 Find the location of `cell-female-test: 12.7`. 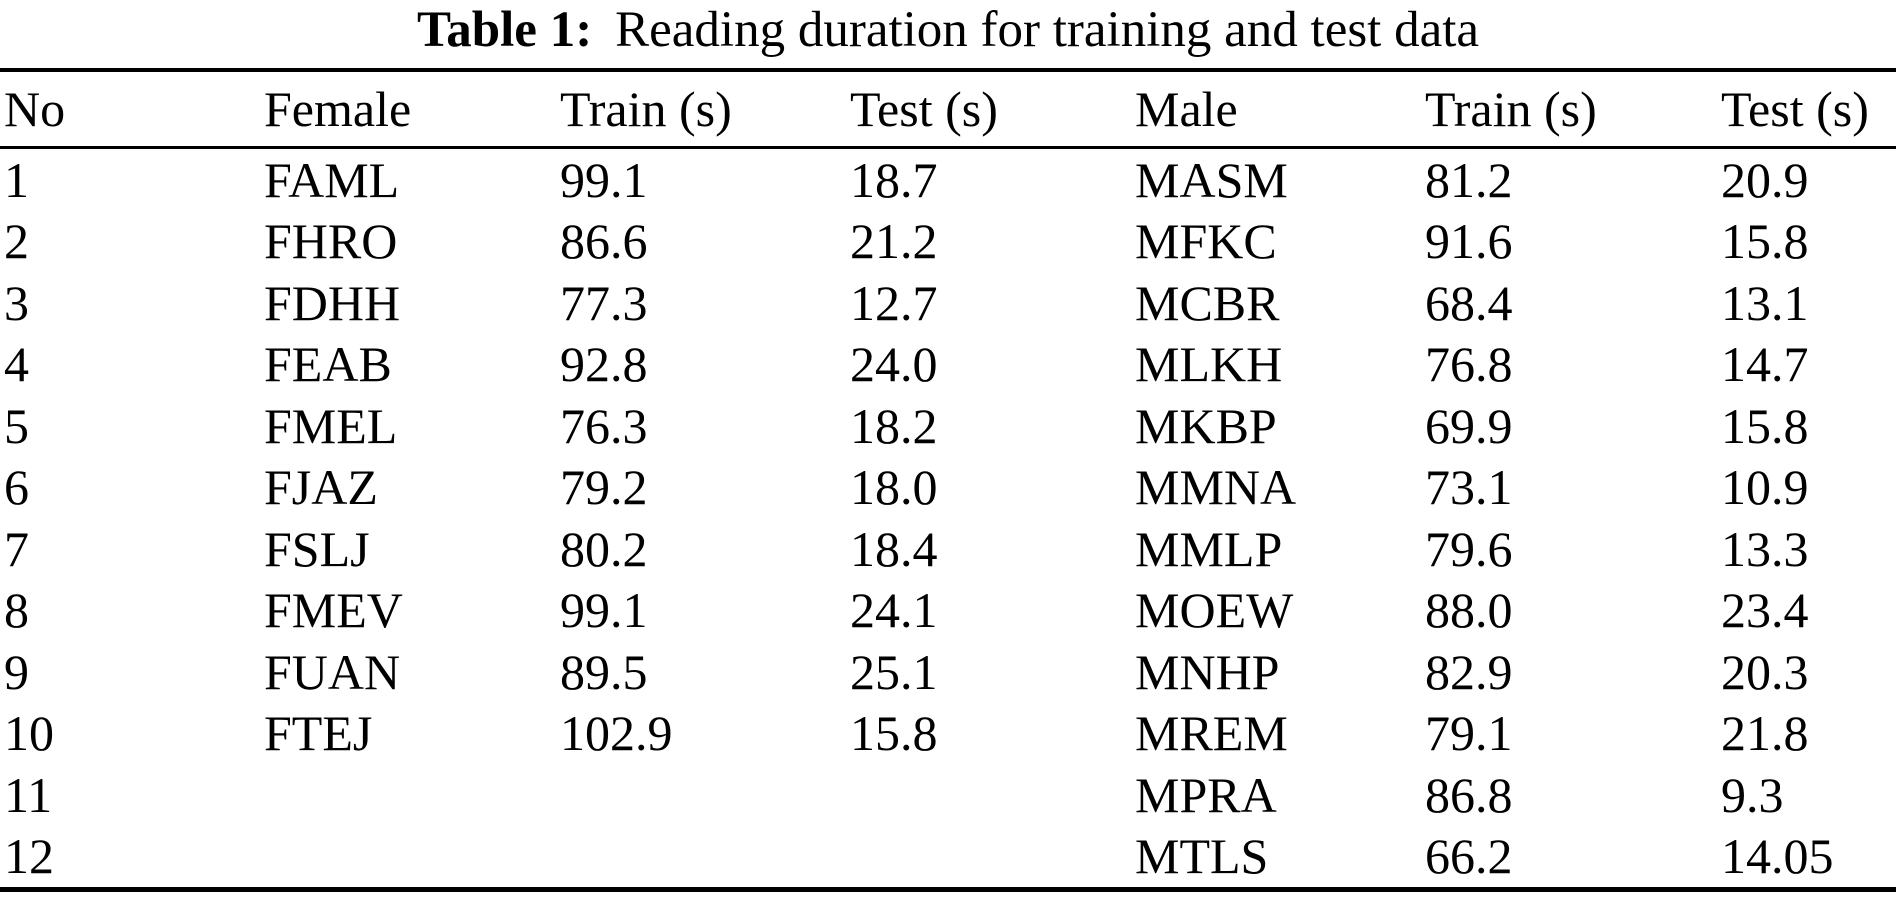

cell-female-test: 12.7 is located at coordinates (894, 302).